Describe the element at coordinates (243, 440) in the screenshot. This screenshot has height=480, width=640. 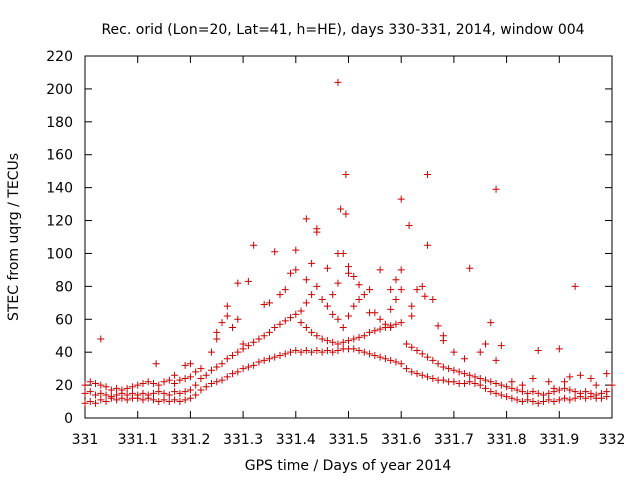
I see `x-tick-label: 331.3` at that location.